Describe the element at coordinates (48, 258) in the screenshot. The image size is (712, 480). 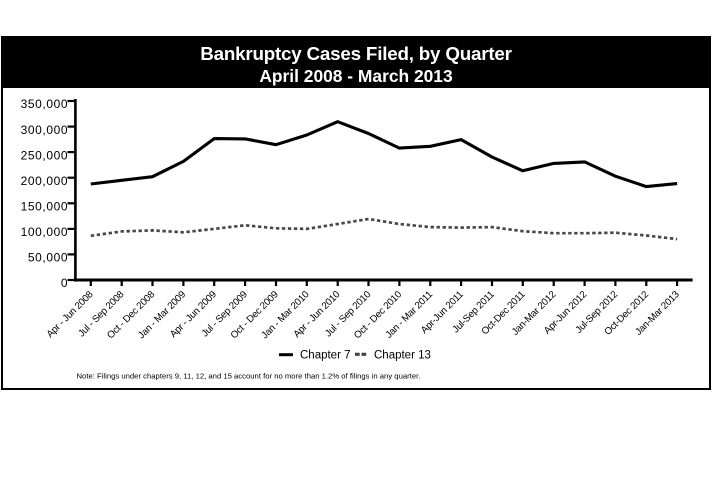
I see `svg-text: 50,000` at that location.